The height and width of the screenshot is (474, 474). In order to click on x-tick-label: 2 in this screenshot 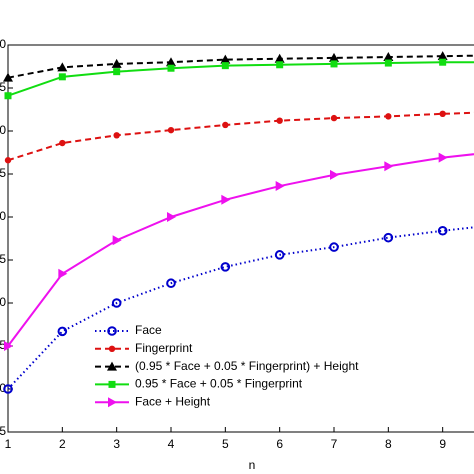, I will do `click(62, 444)`.